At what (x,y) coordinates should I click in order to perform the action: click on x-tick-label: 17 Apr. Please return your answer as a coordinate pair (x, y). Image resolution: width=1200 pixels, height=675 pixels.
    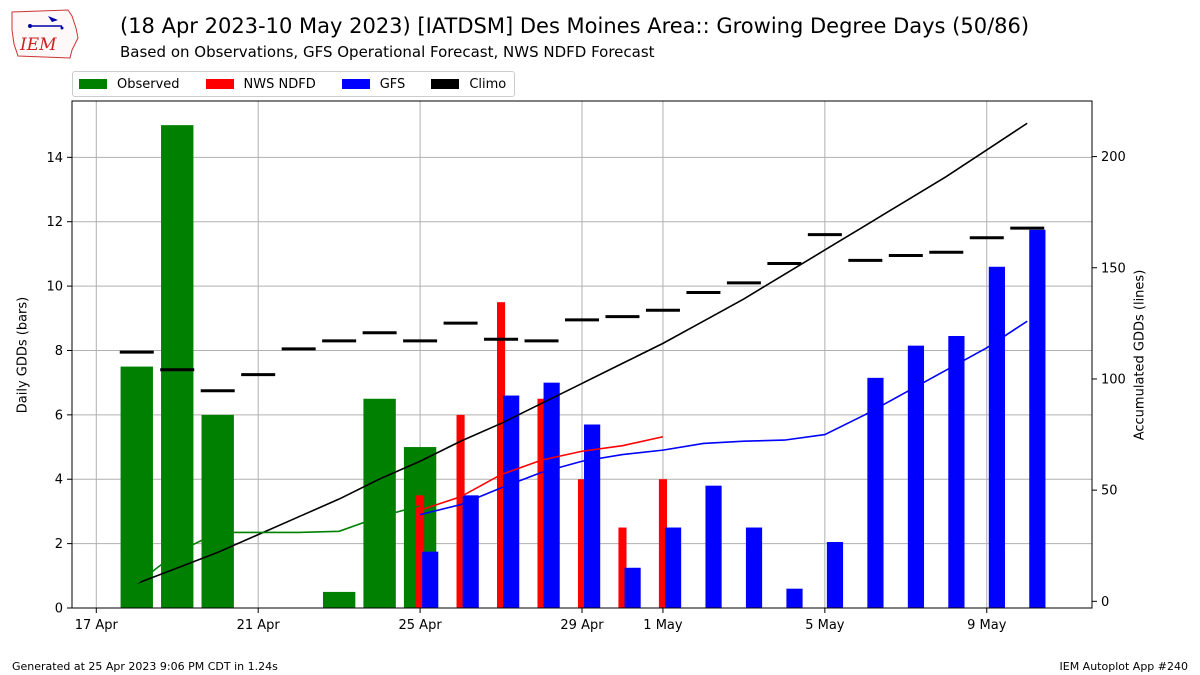
    Looking at the image, I should click on (97, 625).